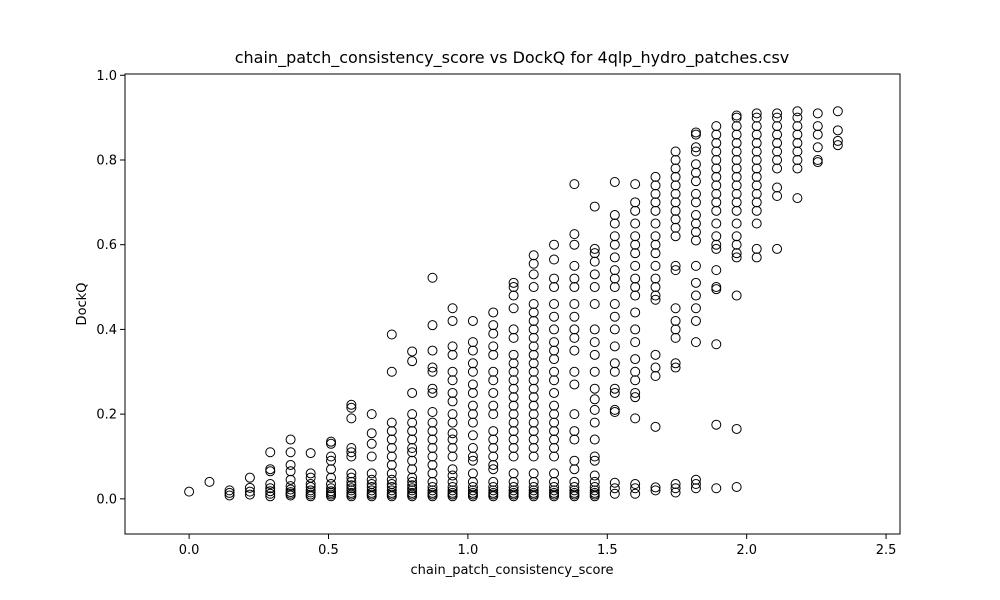 The height and width of the screenshot is (600, 1000). What do you see at coordinates (511, 570) in the screenshot?
I see `x-axis-label: chain_patch_consistency_score` at bounding box center [511, 570].